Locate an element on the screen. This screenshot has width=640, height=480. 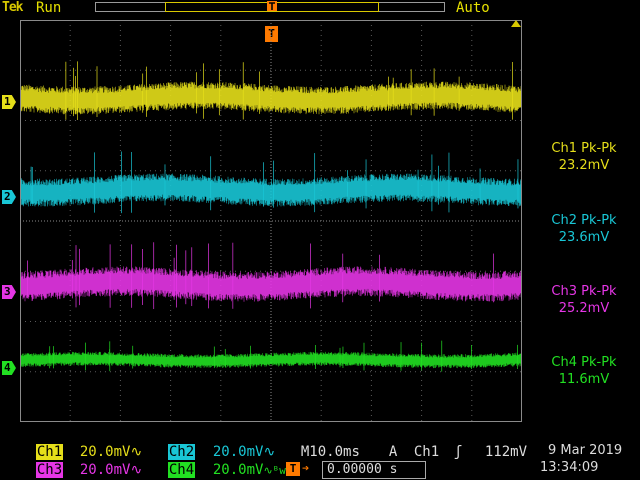
ch3-waveform is located at coordinates (271, 276).